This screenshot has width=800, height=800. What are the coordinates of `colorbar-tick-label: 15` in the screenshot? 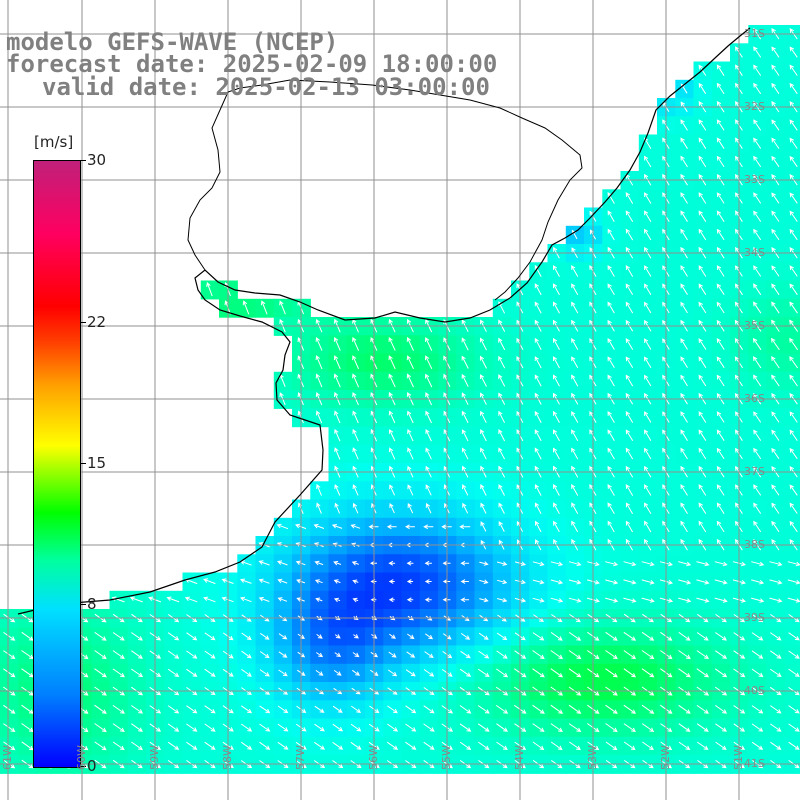 It's located at (97, 463).